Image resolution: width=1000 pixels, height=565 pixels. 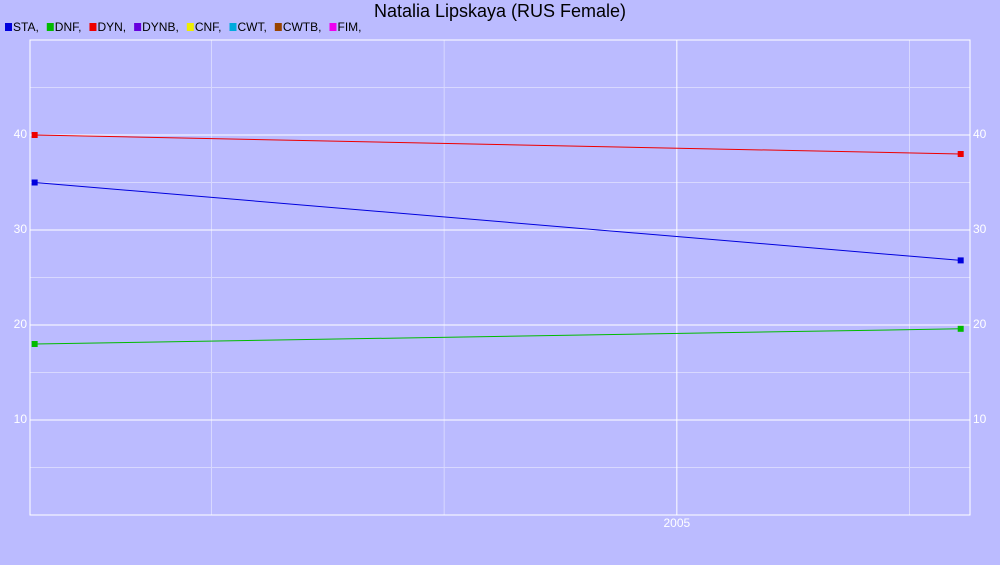 What do you see at coordinates (21, 419) in the screenshot?
I see `y-tick-label: 10` at bounding box center [21, 419].